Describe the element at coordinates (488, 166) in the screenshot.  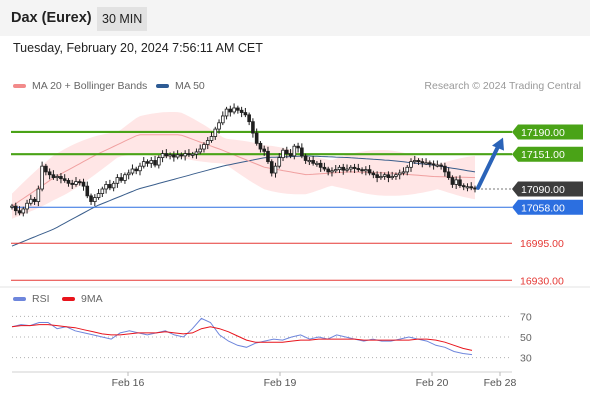
I see `forecast-arrow-shaft` at that location.